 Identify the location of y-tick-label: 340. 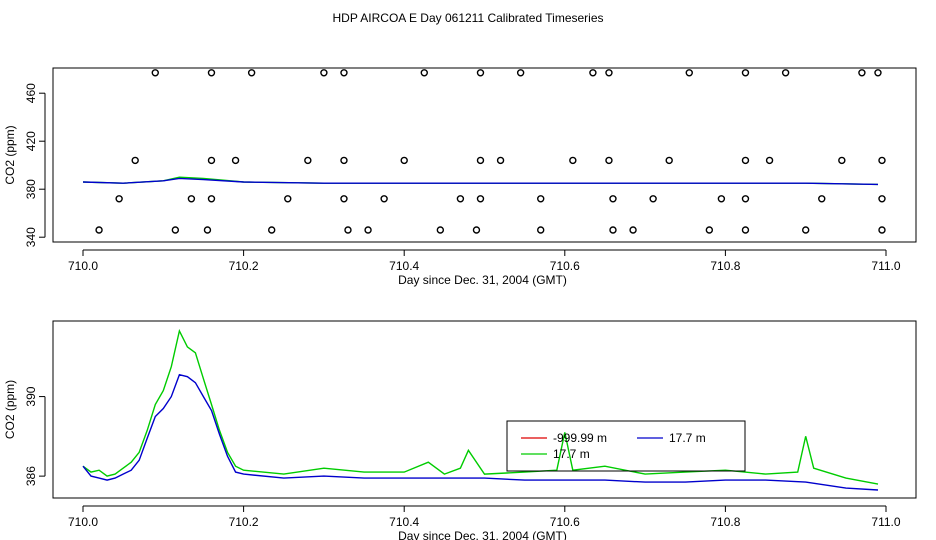
(31, 237).